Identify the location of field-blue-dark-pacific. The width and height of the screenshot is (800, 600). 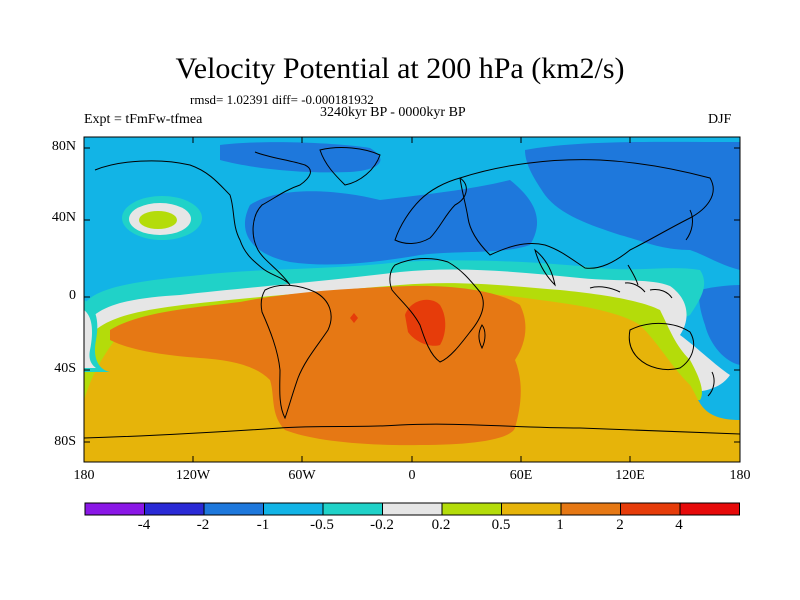
(719, 325).